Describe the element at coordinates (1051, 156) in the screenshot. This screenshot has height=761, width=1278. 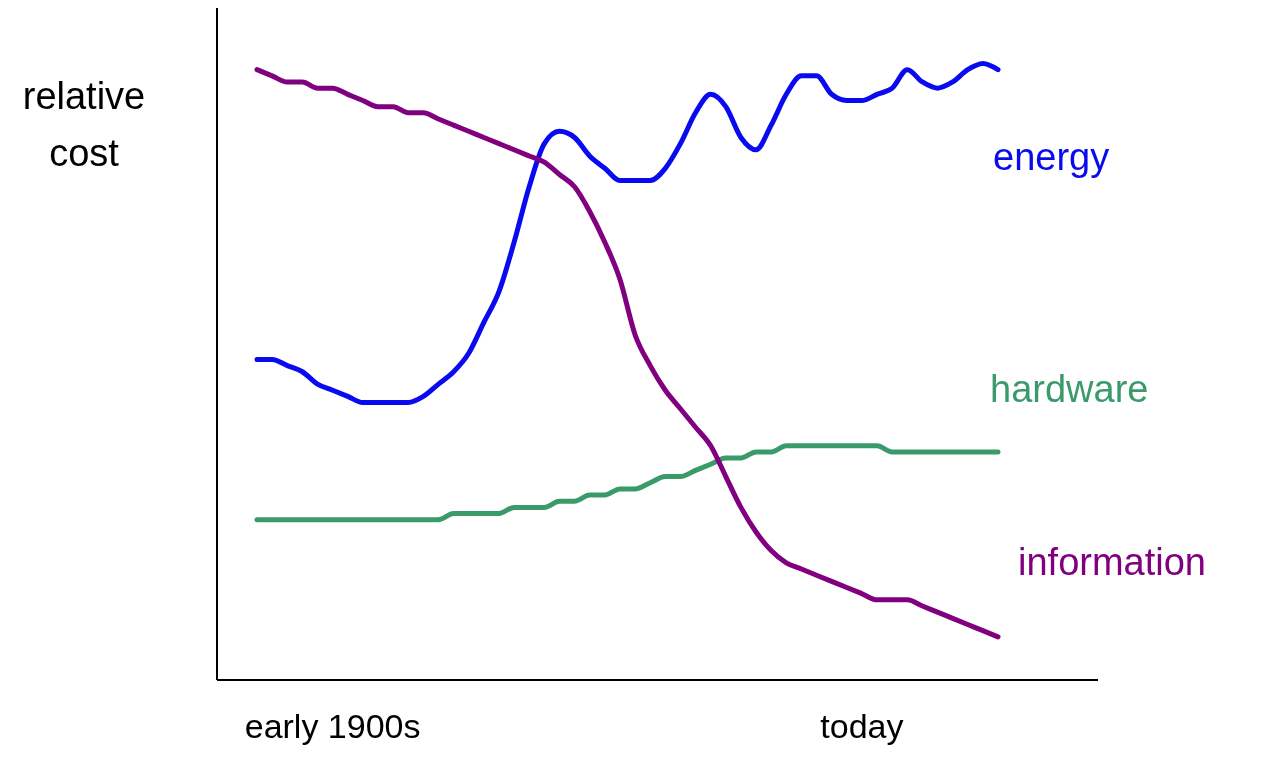
I see `series-label: energy` at that location.